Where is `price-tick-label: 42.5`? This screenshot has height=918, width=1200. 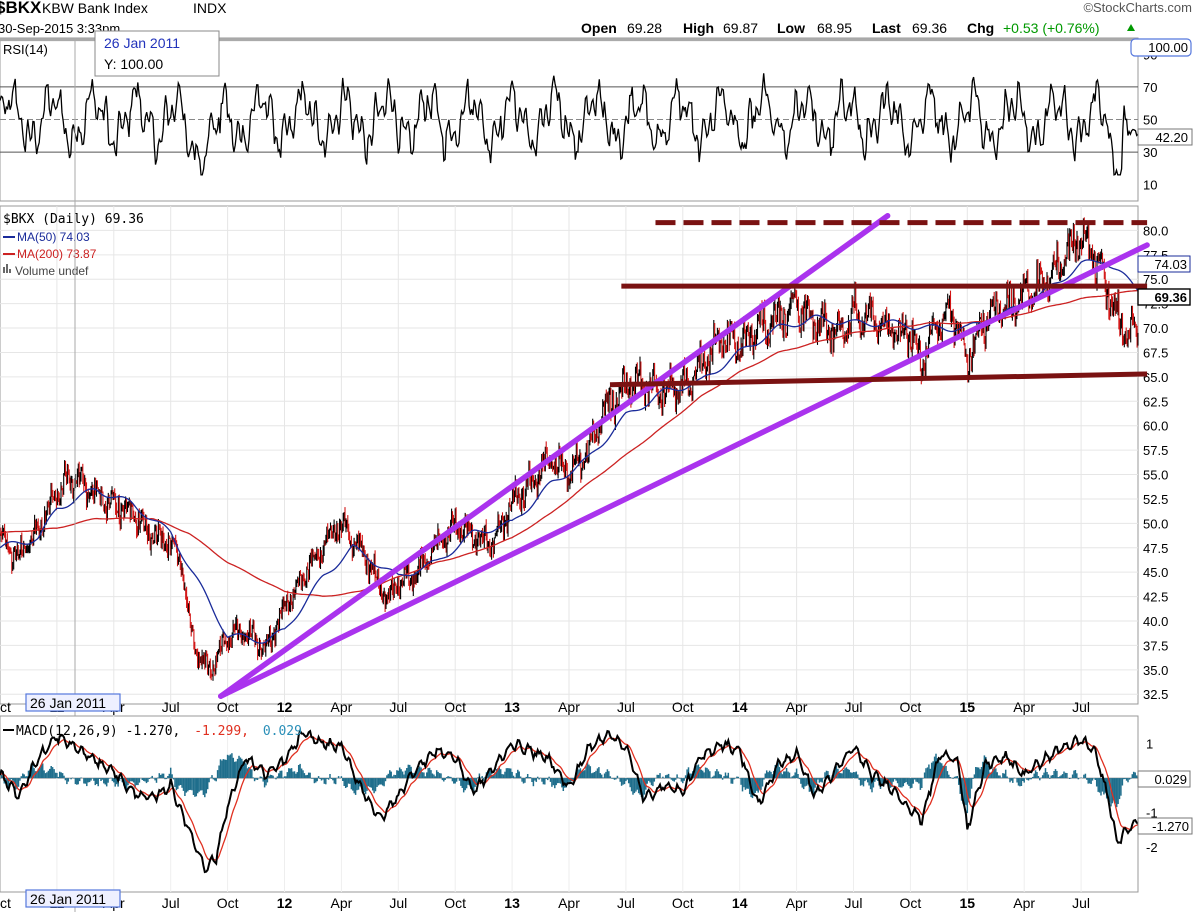
price-tick-label: 42.5 is located at coordinates (1155, 597).